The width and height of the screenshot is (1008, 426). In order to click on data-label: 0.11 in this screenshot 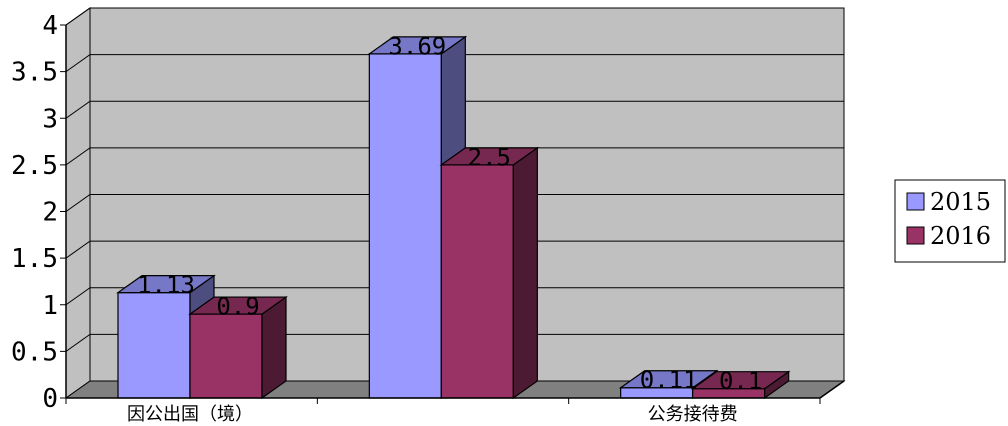, I will do `click(669, 380)`.